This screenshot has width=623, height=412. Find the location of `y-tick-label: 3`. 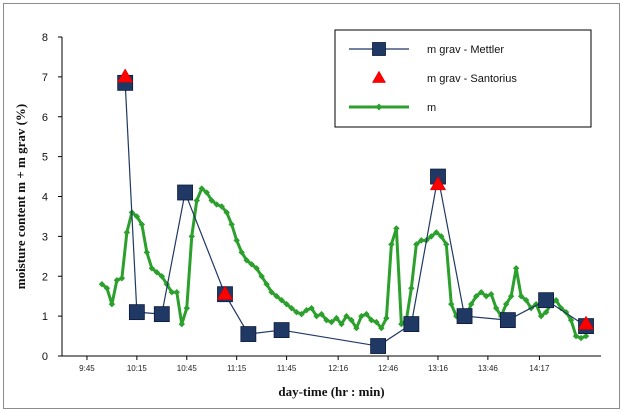

y-tick-label: 3 is located at coordinates (45, 237).